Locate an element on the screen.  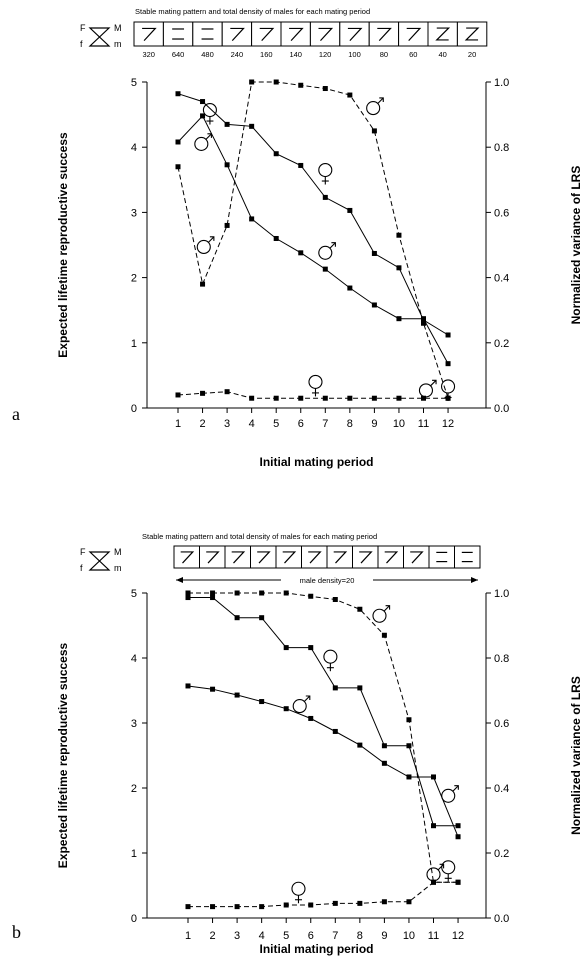
series-2-male-solid-line is located at coordinates (323, 761).